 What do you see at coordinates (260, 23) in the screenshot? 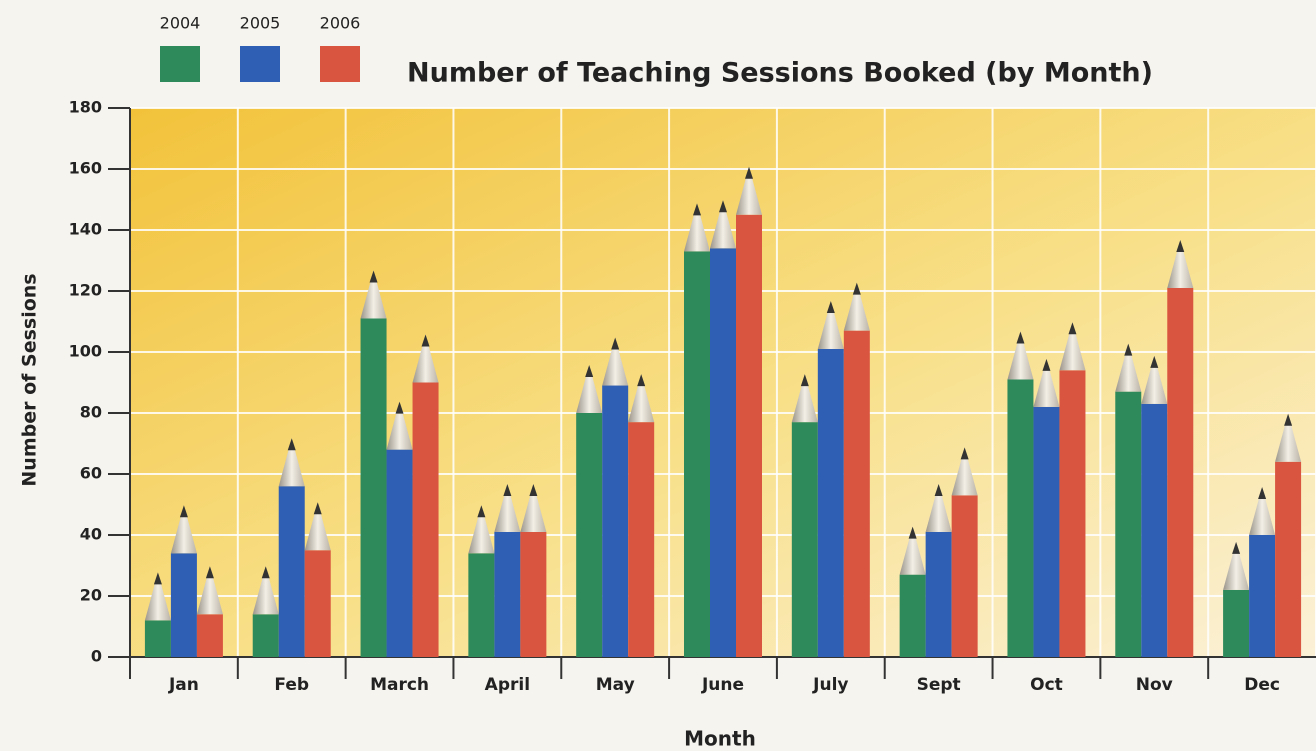
I see `legend-label: 2005` at bounding box center [260, 23].